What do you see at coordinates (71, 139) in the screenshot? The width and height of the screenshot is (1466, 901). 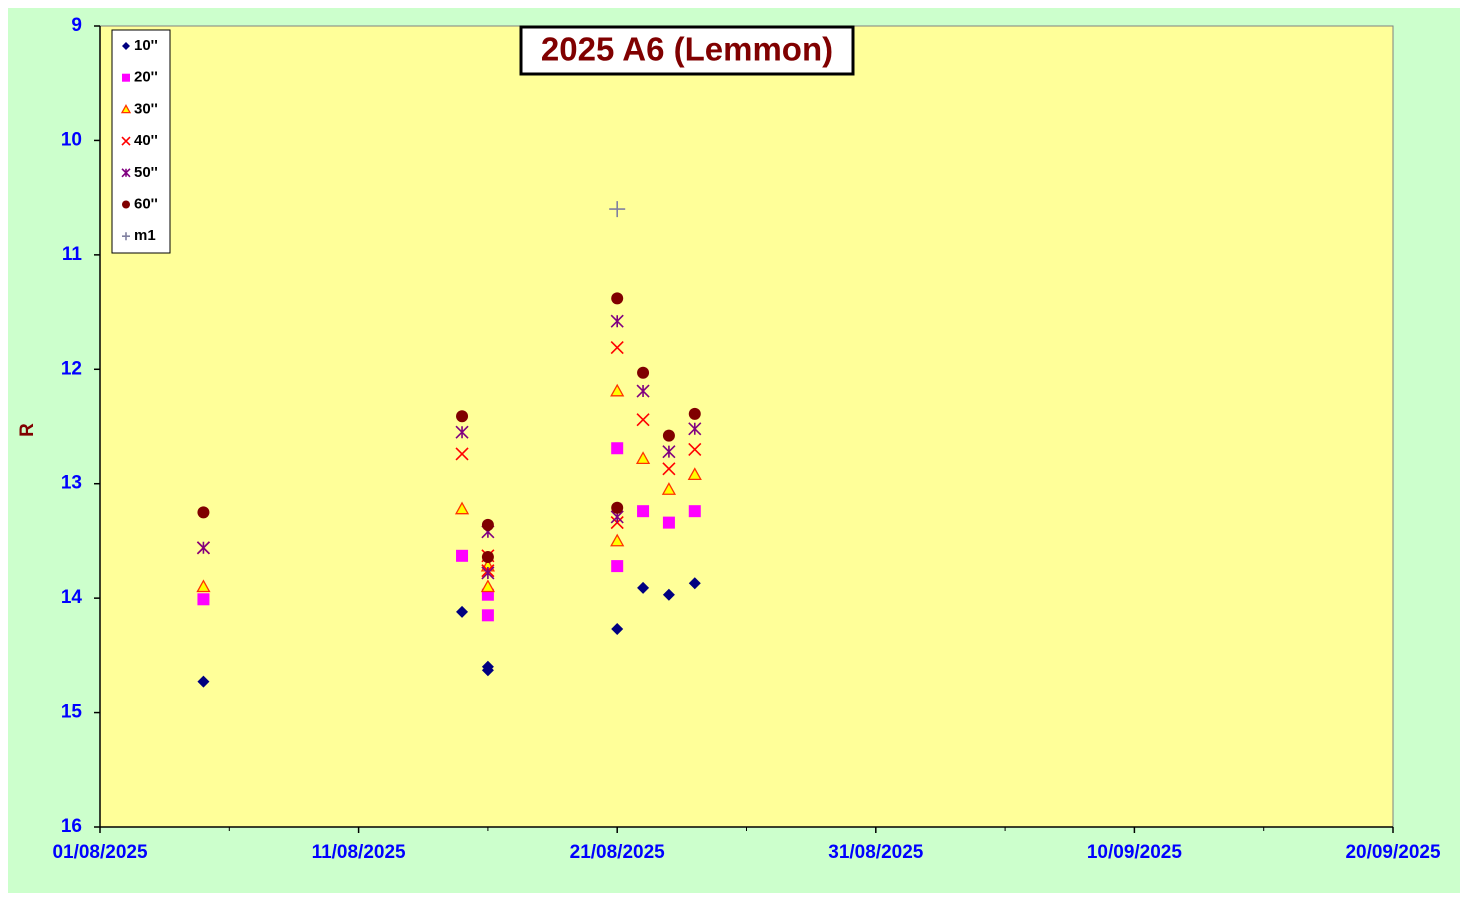 I see `y-tick-label: 10` at bounding box center [71, 139].